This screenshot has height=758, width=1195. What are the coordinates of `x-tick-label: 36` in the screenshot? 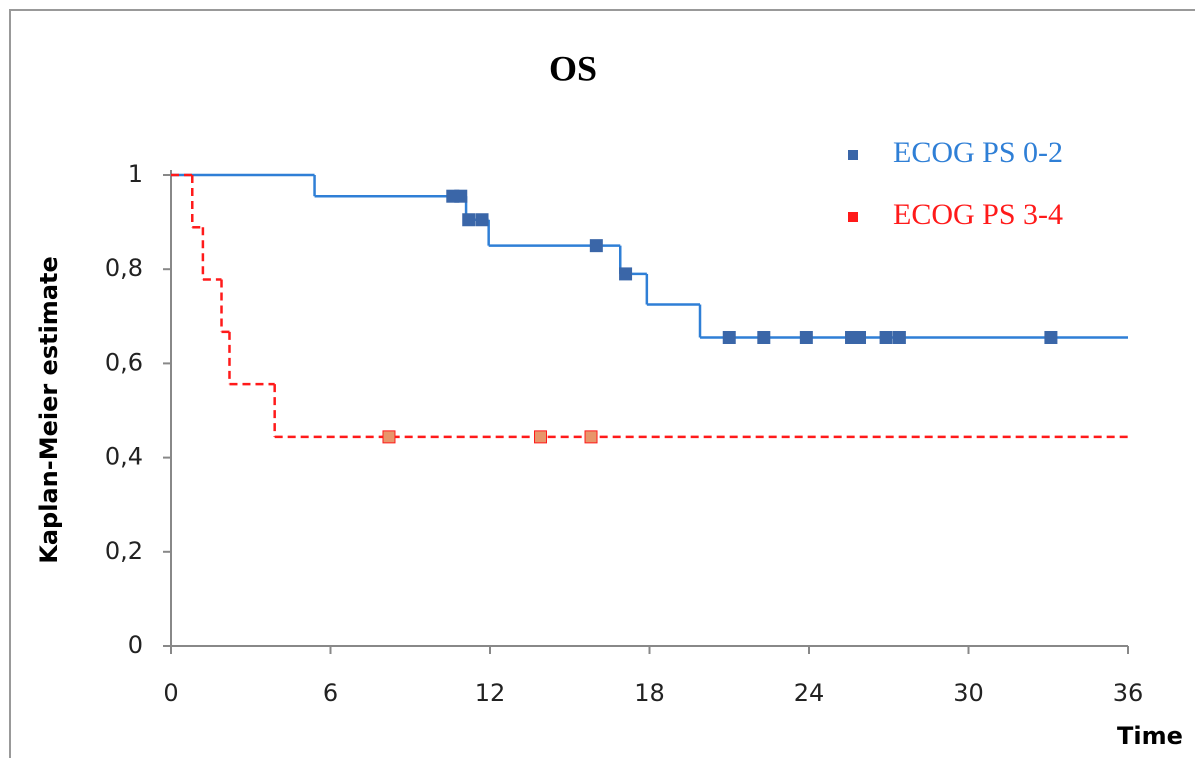 It's located at (1128, 693).